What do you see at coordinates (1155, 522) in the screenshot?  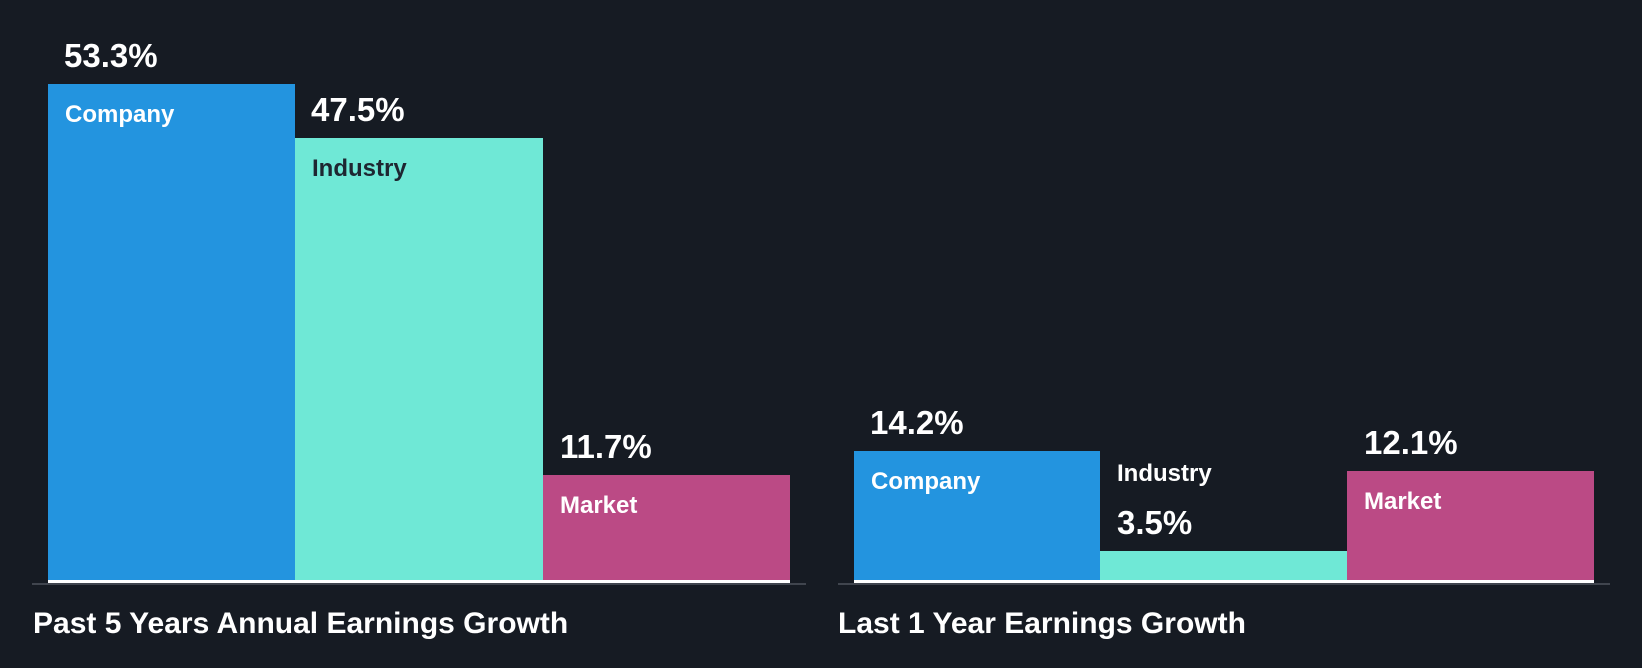 I see `value-label-industry: 3.5%` at bounding box center [1155, 522].